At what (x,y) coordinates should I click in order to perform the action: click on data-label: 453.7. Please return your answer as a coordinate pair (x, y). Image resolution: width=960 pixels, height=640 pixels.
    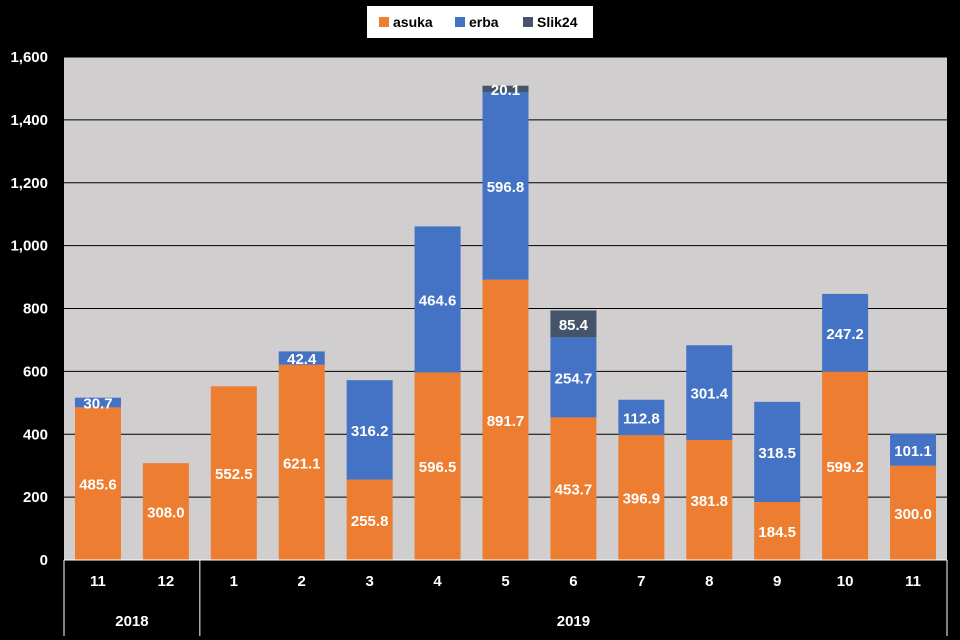
    Looking at the image, I should click on (574, 490).